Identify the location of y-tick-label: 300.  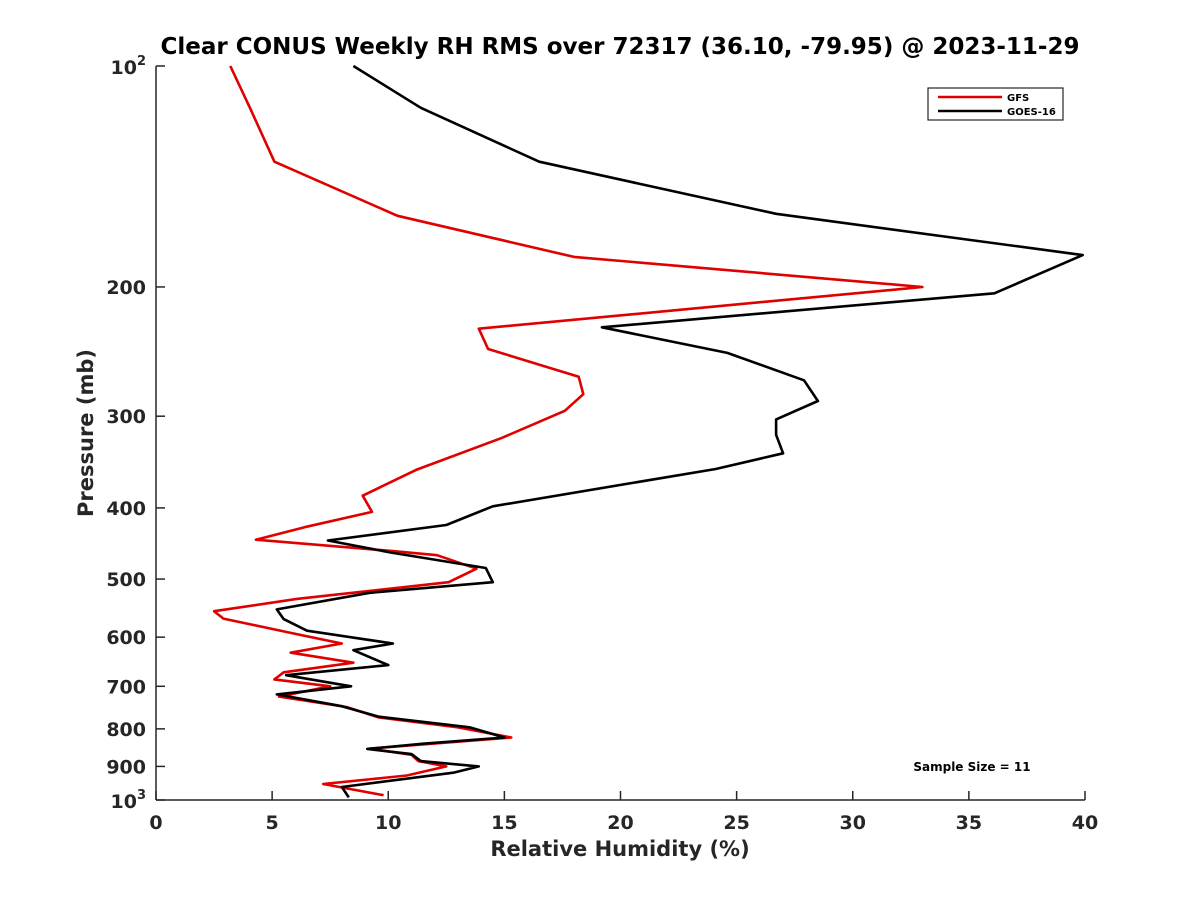
(126, 417).